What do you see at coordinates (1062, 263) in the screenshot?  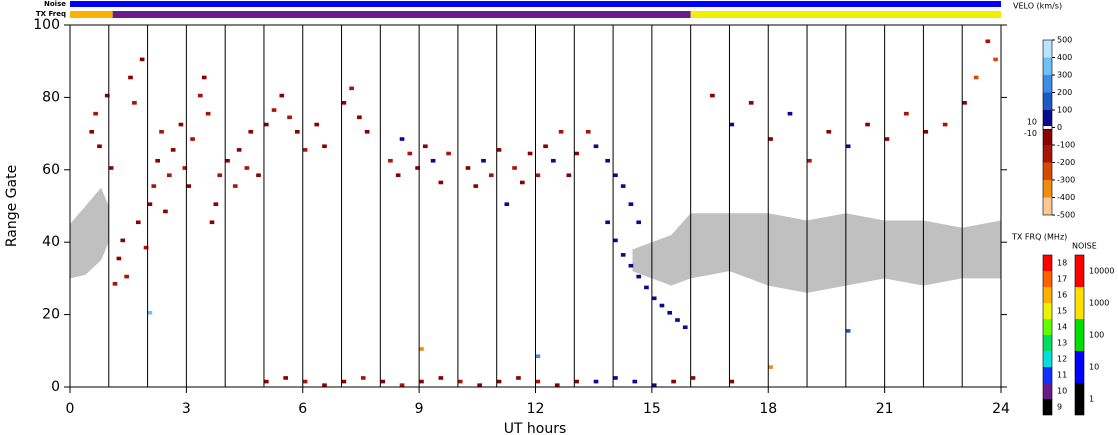 I see `tx-tick-label: 18` at bounding box center [1062, 263].